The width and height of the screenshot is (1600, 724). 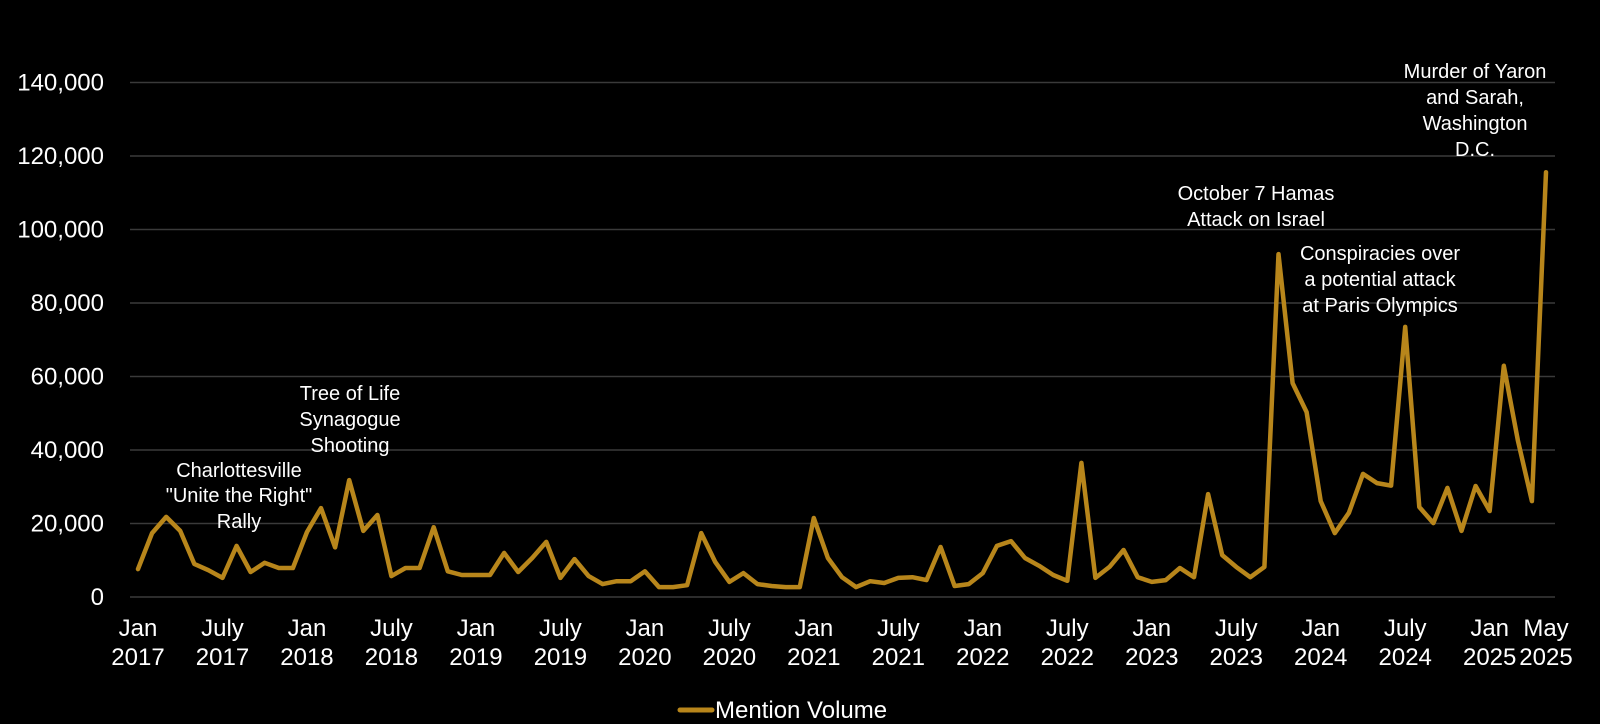 What do you see at coordinates (1380, 306) in the screenshot?
I see `annotation-text: at Paris Olympics` at bounding box center [1380, 306].